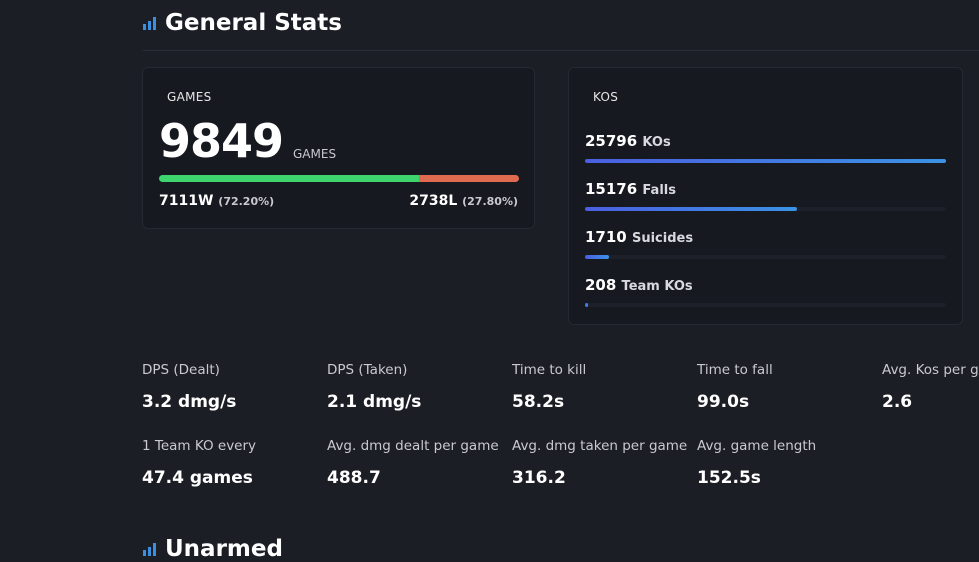 The image size is (979, 562). Describe the element at coordinates (417, 462) in the screenshot. I see `stat-item: Avg. dmg dealt per game 488.7` at that location.